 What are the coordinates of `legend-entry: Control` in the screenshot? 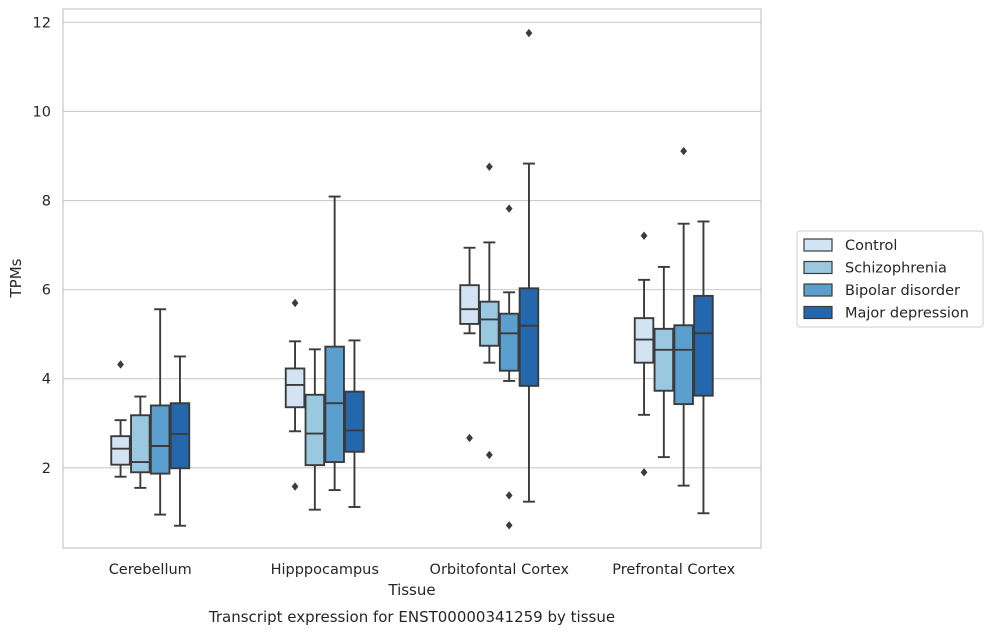 It's located at (871, 246).